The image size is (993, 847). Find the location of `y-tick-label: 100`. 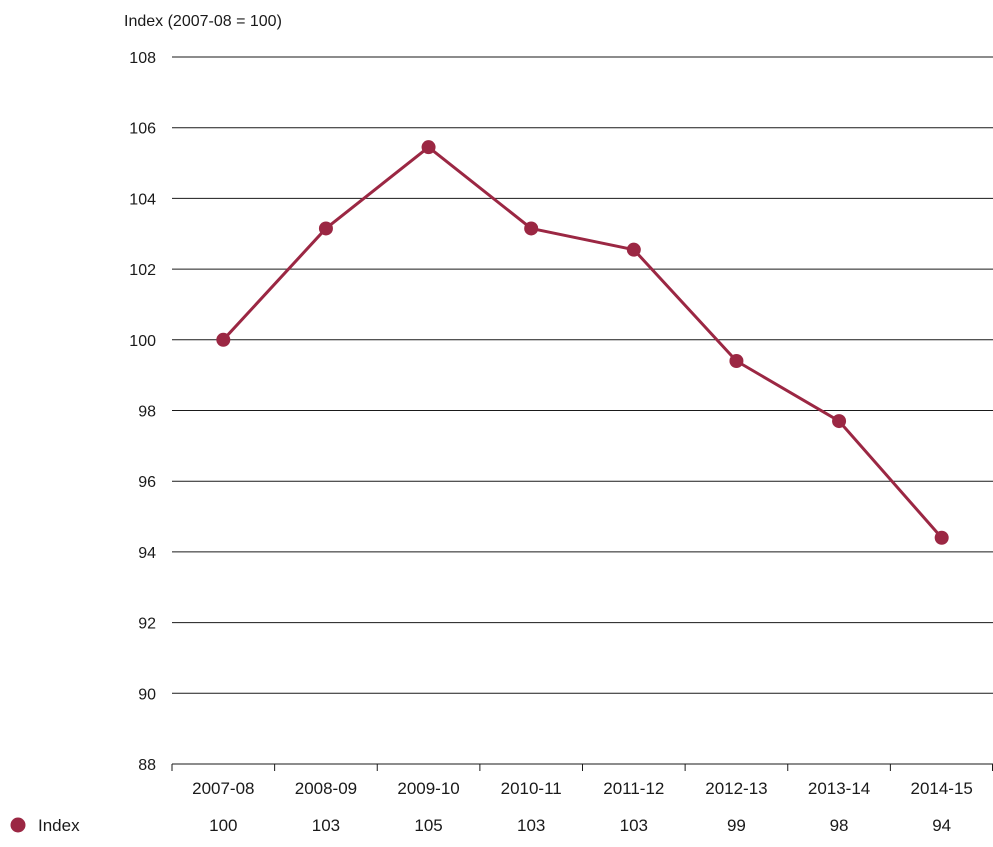

y-tick-label: 100 is located at coordinates (142, 341).